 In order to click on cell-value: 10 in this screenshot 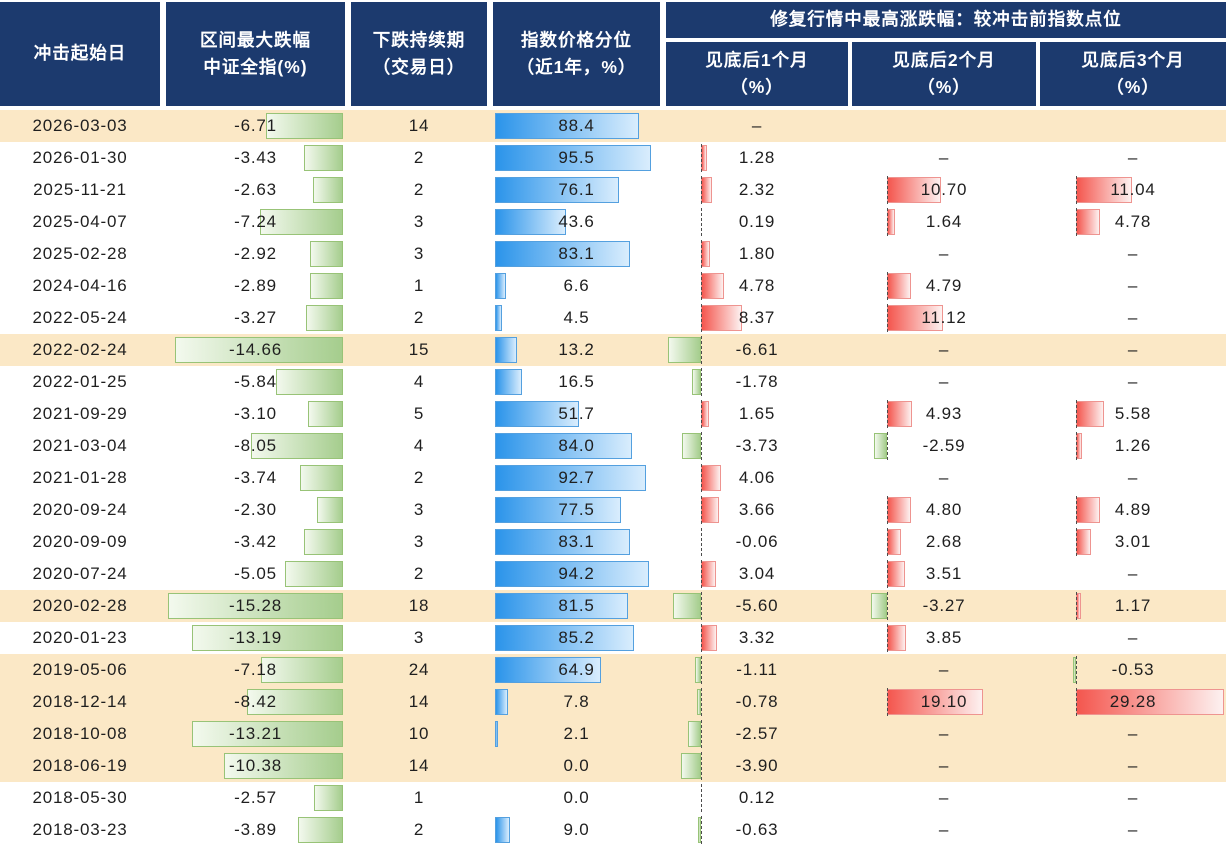, I will do `click(419, 733)`.